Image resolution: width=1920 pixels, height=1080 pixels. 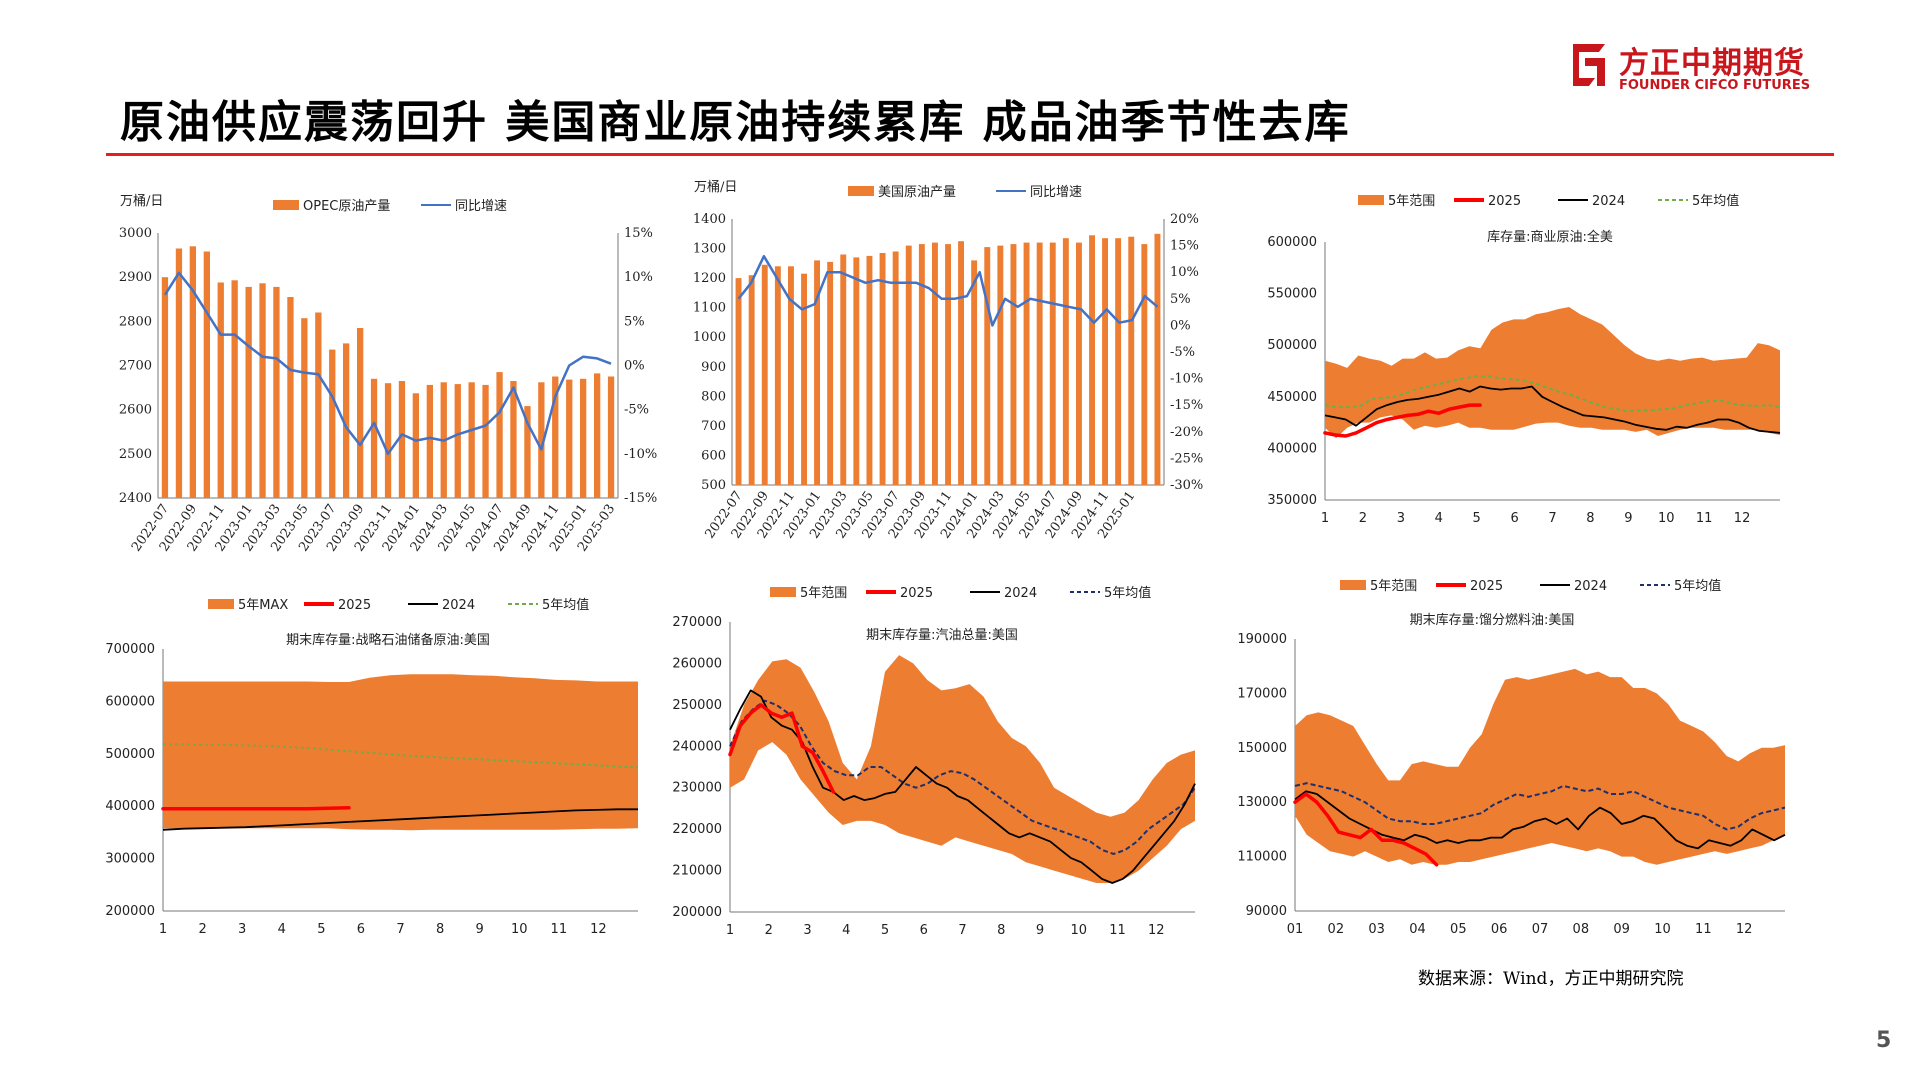 I want to click on x-tick-label: 09, so click(x=1621, y=929).